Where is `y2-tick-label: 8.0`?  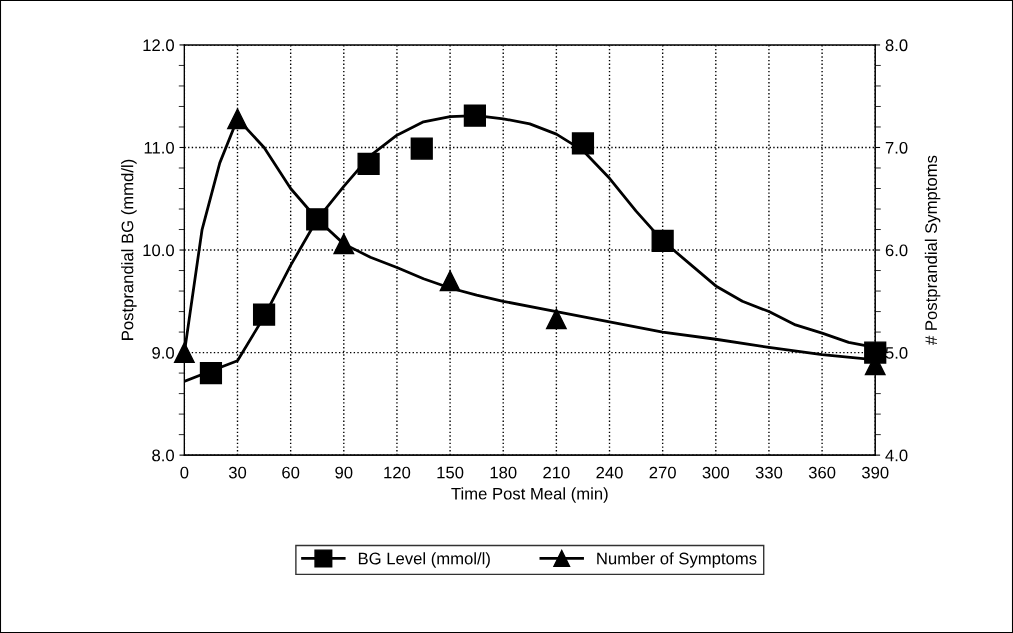
y2-tick-label: 8.0 is located at coordinates (896, 45).